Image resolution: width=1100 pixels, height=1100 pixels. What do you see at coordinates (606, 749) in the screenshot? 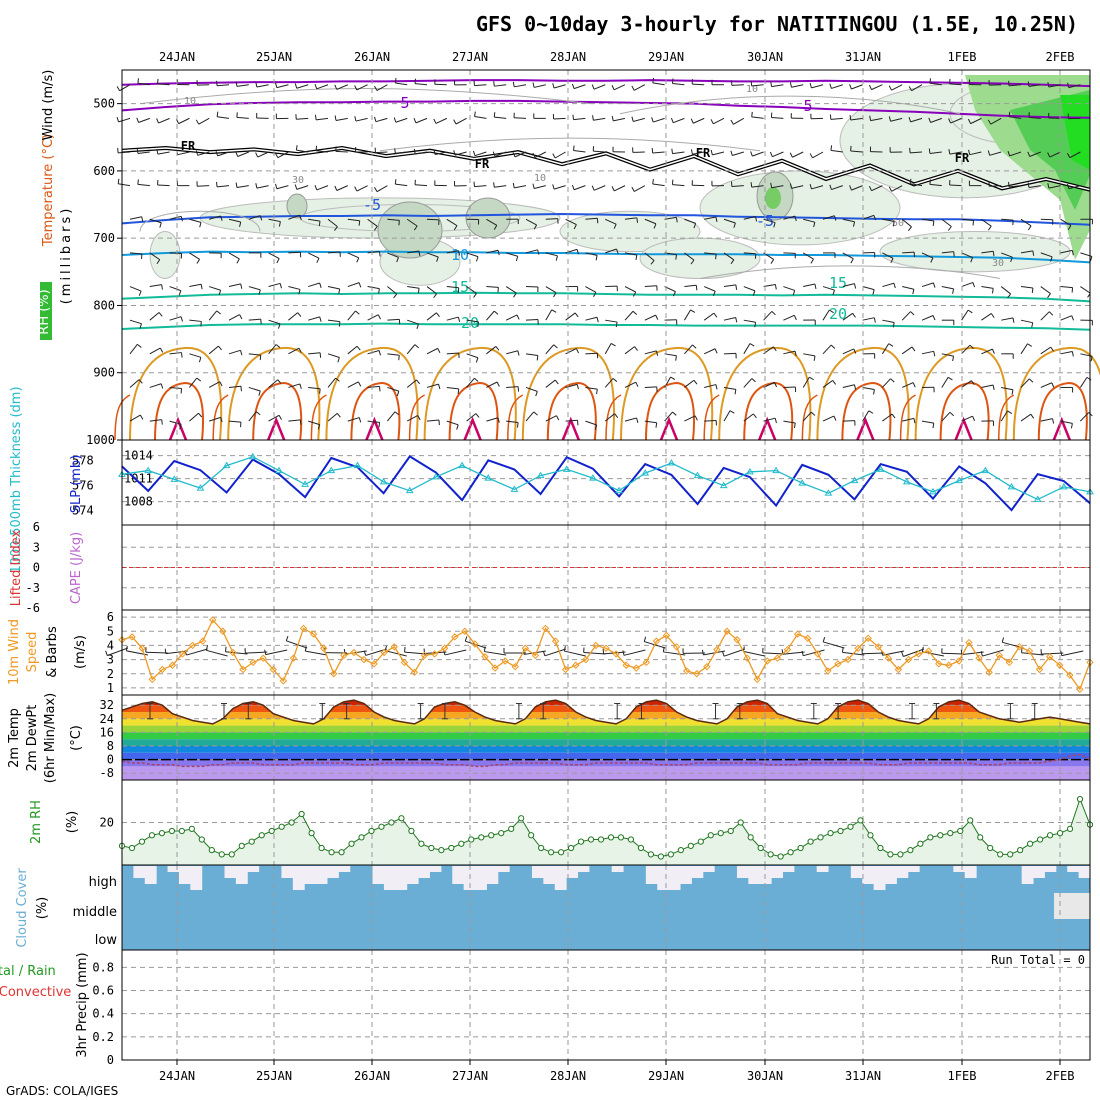
I see `temp-band` at bounding box center [606, 749].